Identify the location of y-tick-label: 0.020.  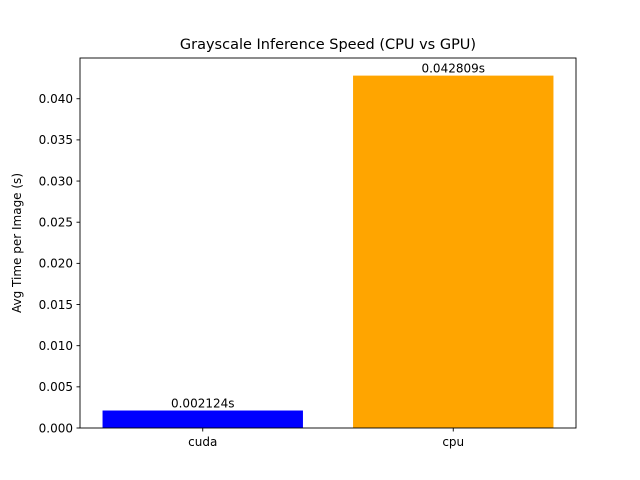
(56, 264).